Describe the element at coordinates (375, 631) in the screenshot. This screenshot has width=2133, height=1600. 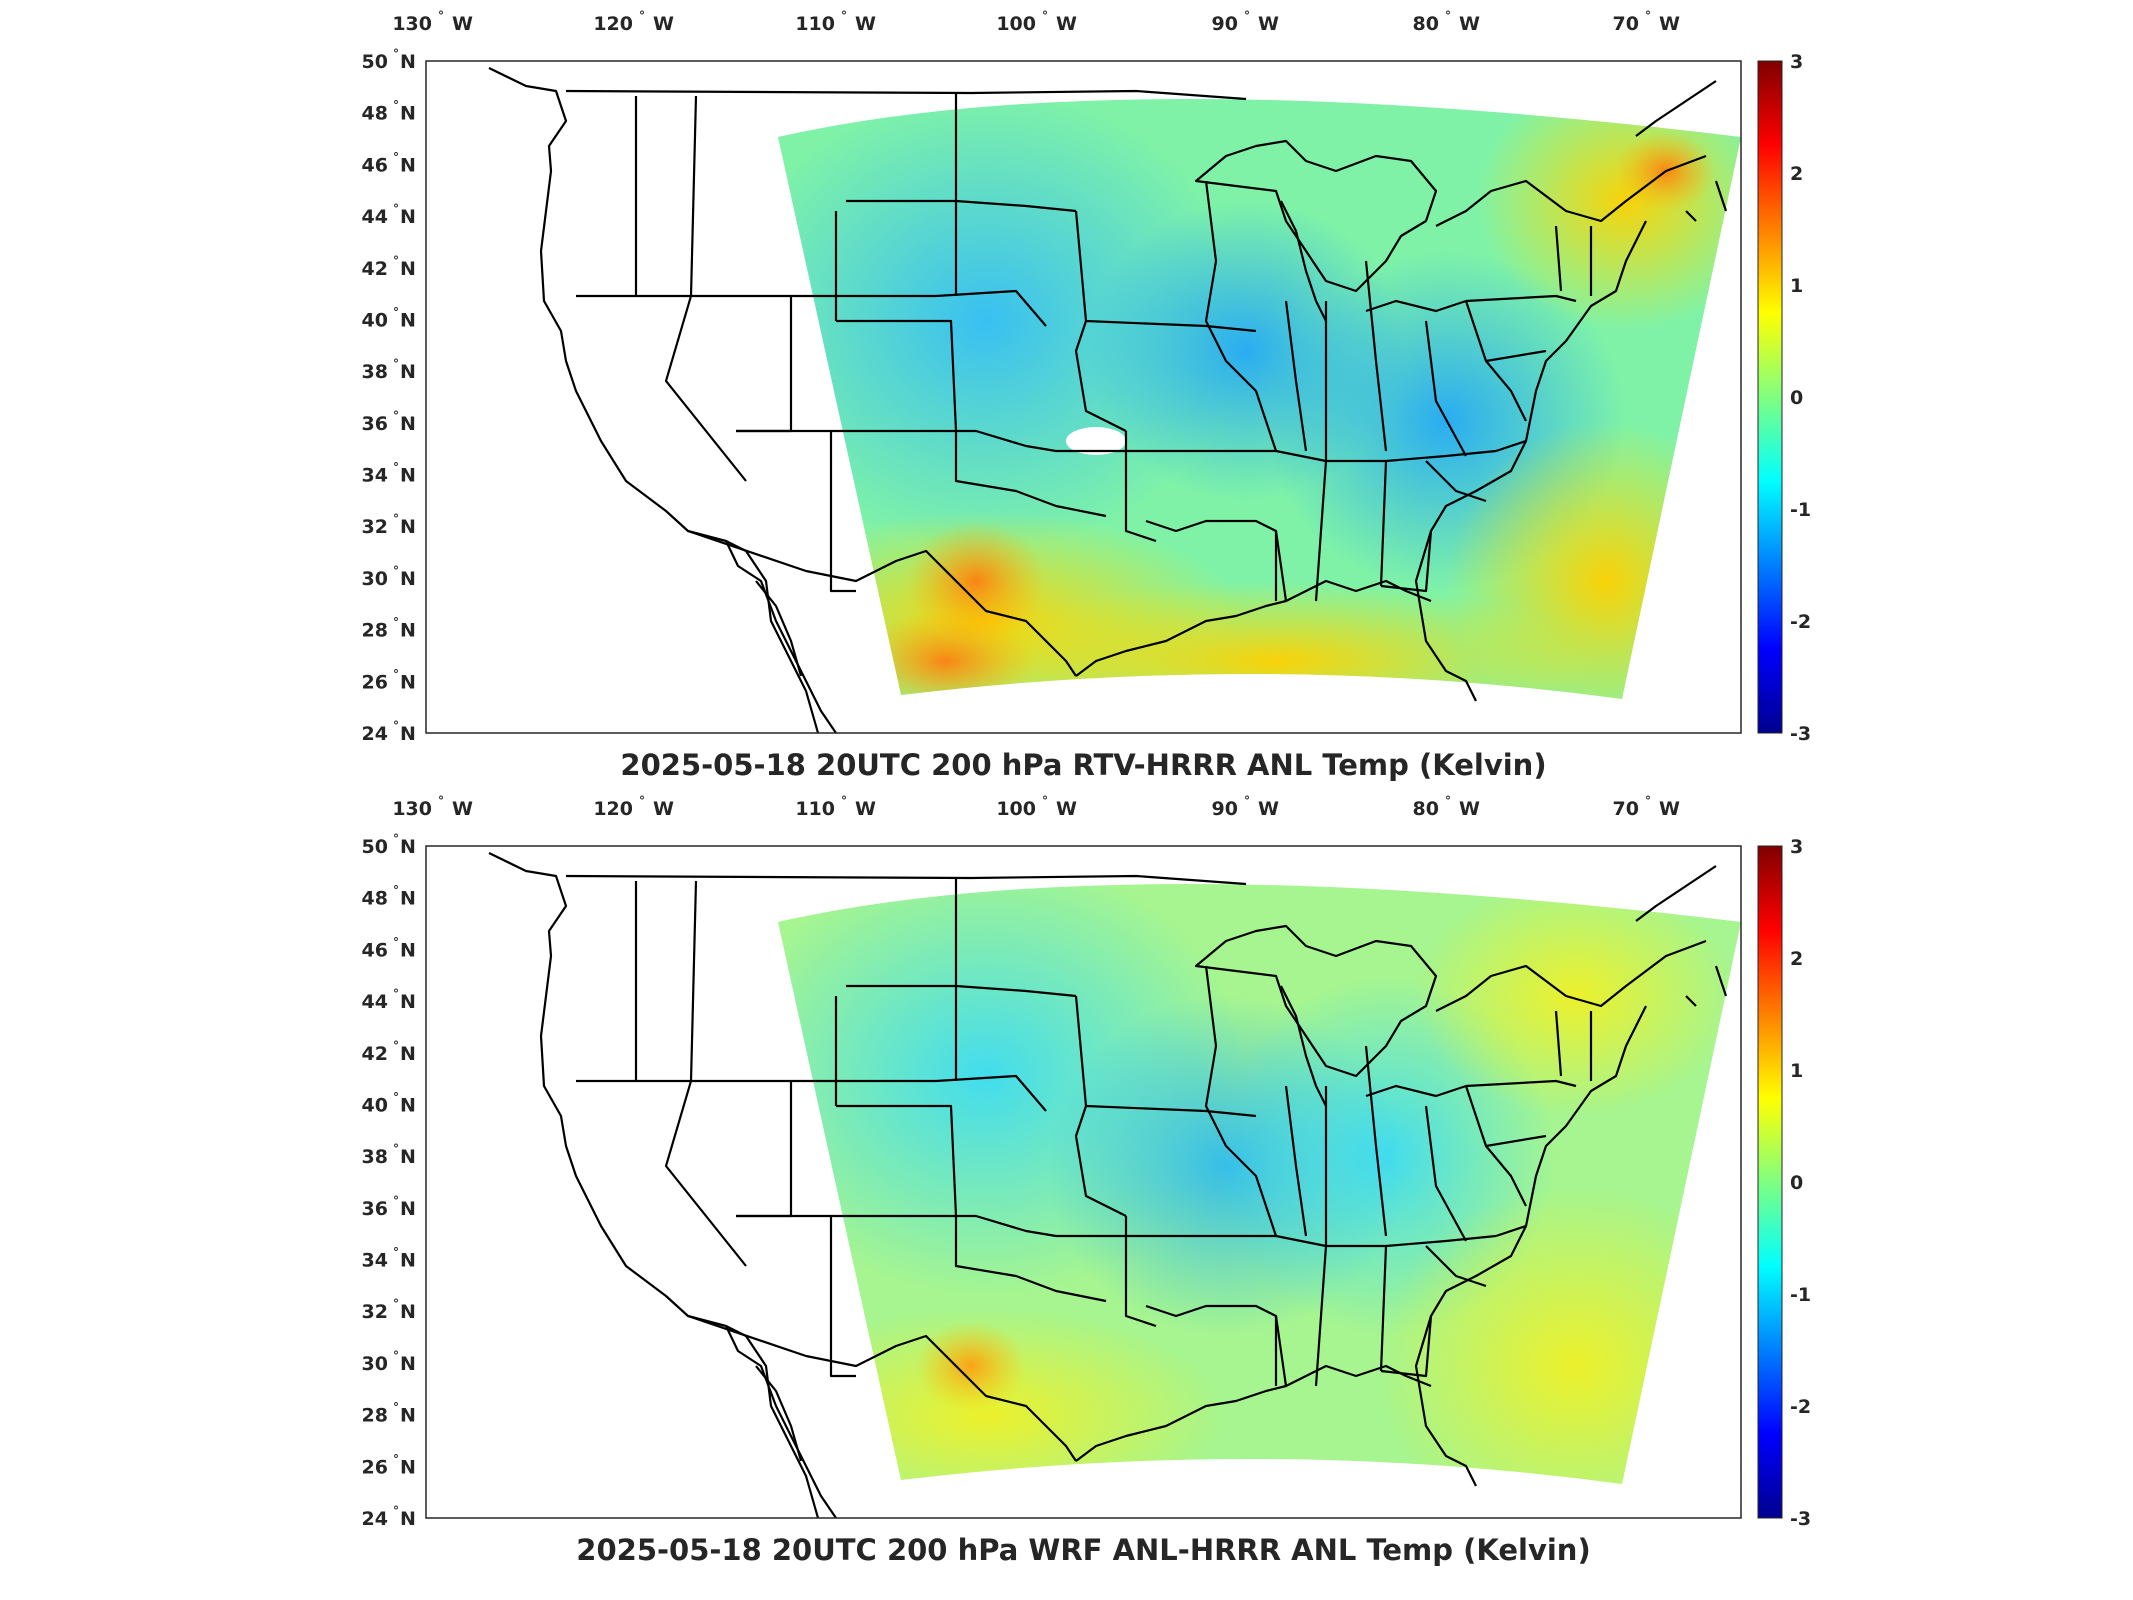
I see `lat-tick-label: 28` at that location.